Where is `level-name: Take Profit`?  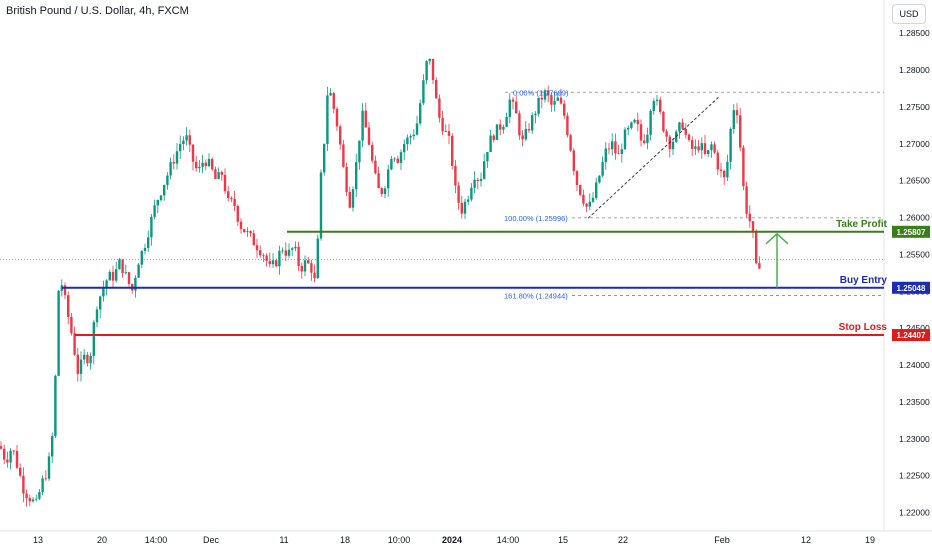 level-name: Take Profit is located at coordinates (862, 224).